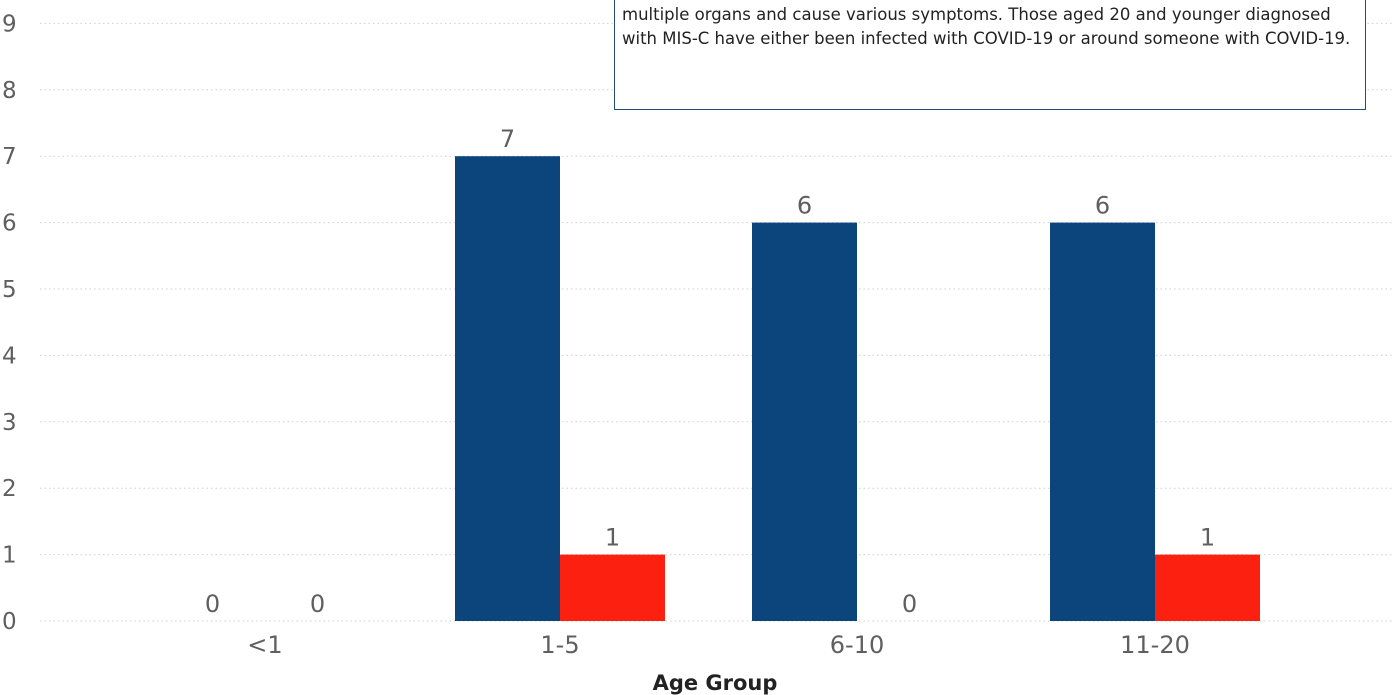 Image resolution: width=1400 pixels, height=695 pixels. I want to click on data-label-1-1: 1, so click(612, 538).